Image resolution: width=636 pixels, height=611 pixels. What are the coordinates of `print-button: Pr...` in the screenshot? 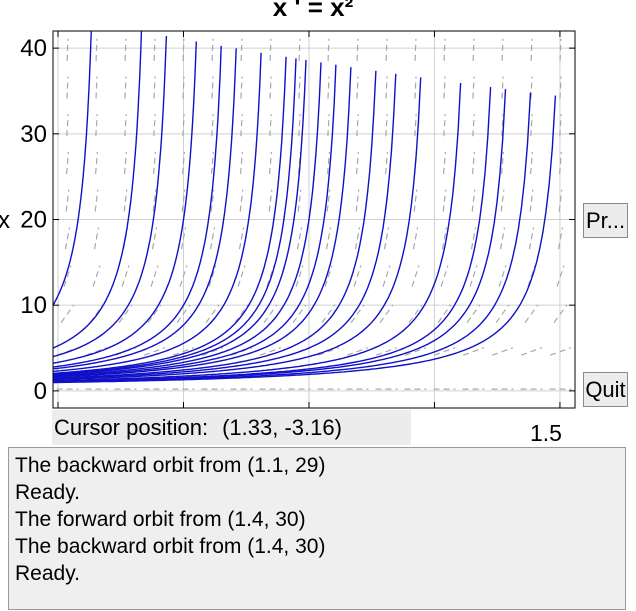 It's located at (605, 220).